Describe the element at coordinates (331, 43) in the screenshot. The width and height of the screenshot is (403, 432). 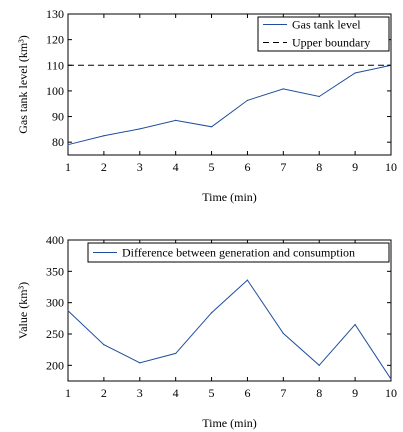
I see `legend-label: Upper boundary` at that location.